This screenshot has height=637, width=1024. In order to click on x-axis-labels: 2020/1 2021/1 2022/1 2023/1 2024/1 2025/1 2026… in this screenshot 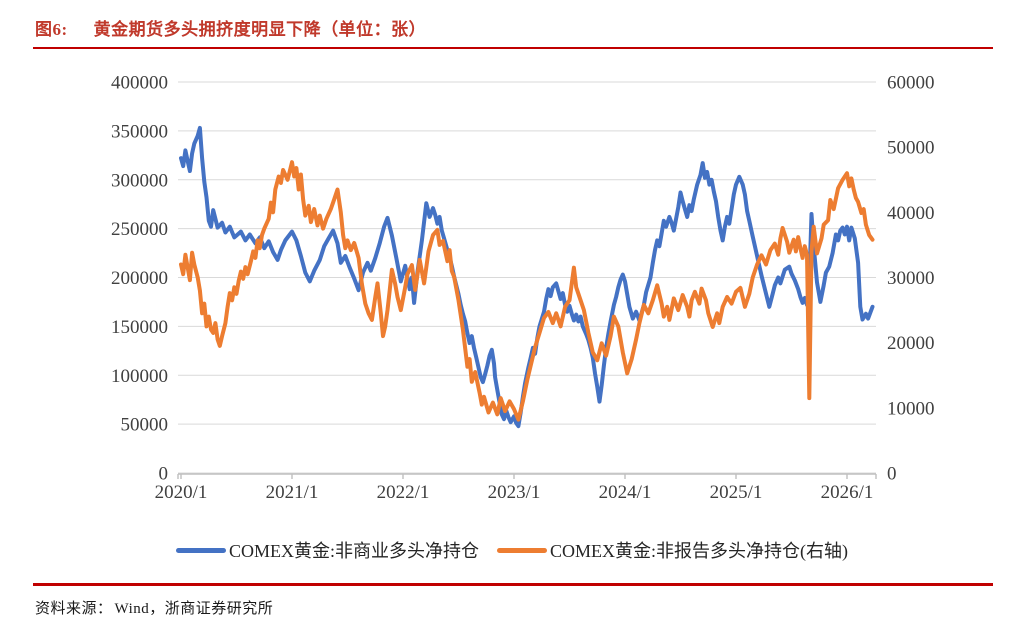, I will do `click(514, 492)`.